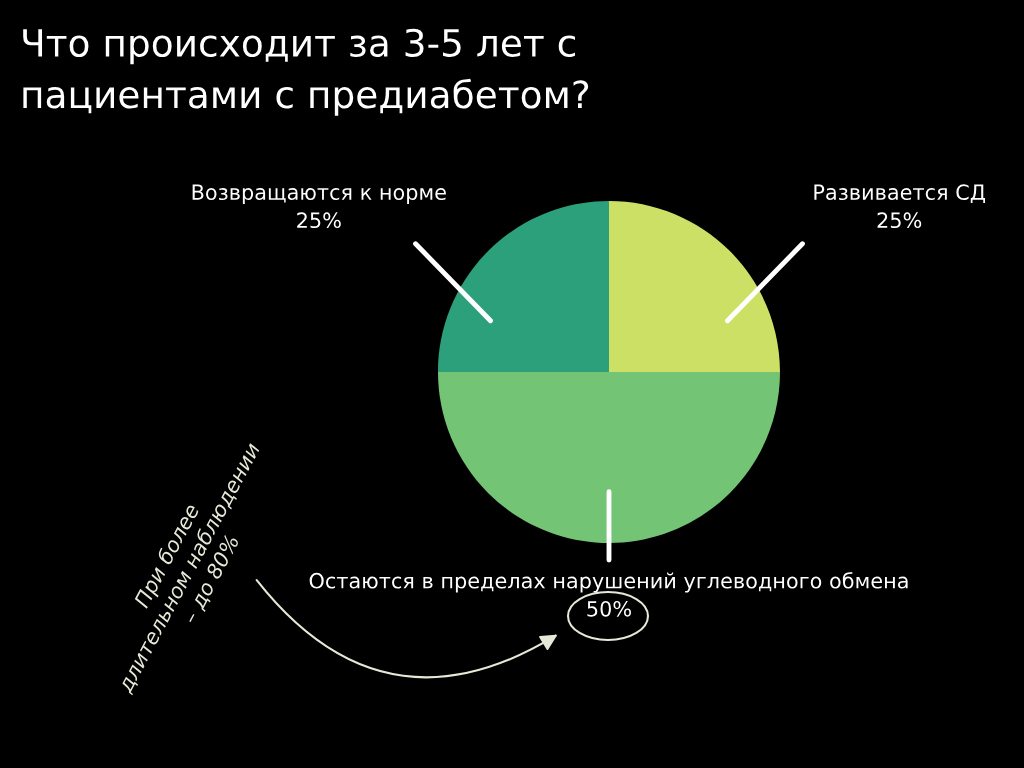  Describe the element at coordinates (608, 582) in the screenshot. I see `slice-label: Остаются в пределах нарушений углеводного обмена` at that location.